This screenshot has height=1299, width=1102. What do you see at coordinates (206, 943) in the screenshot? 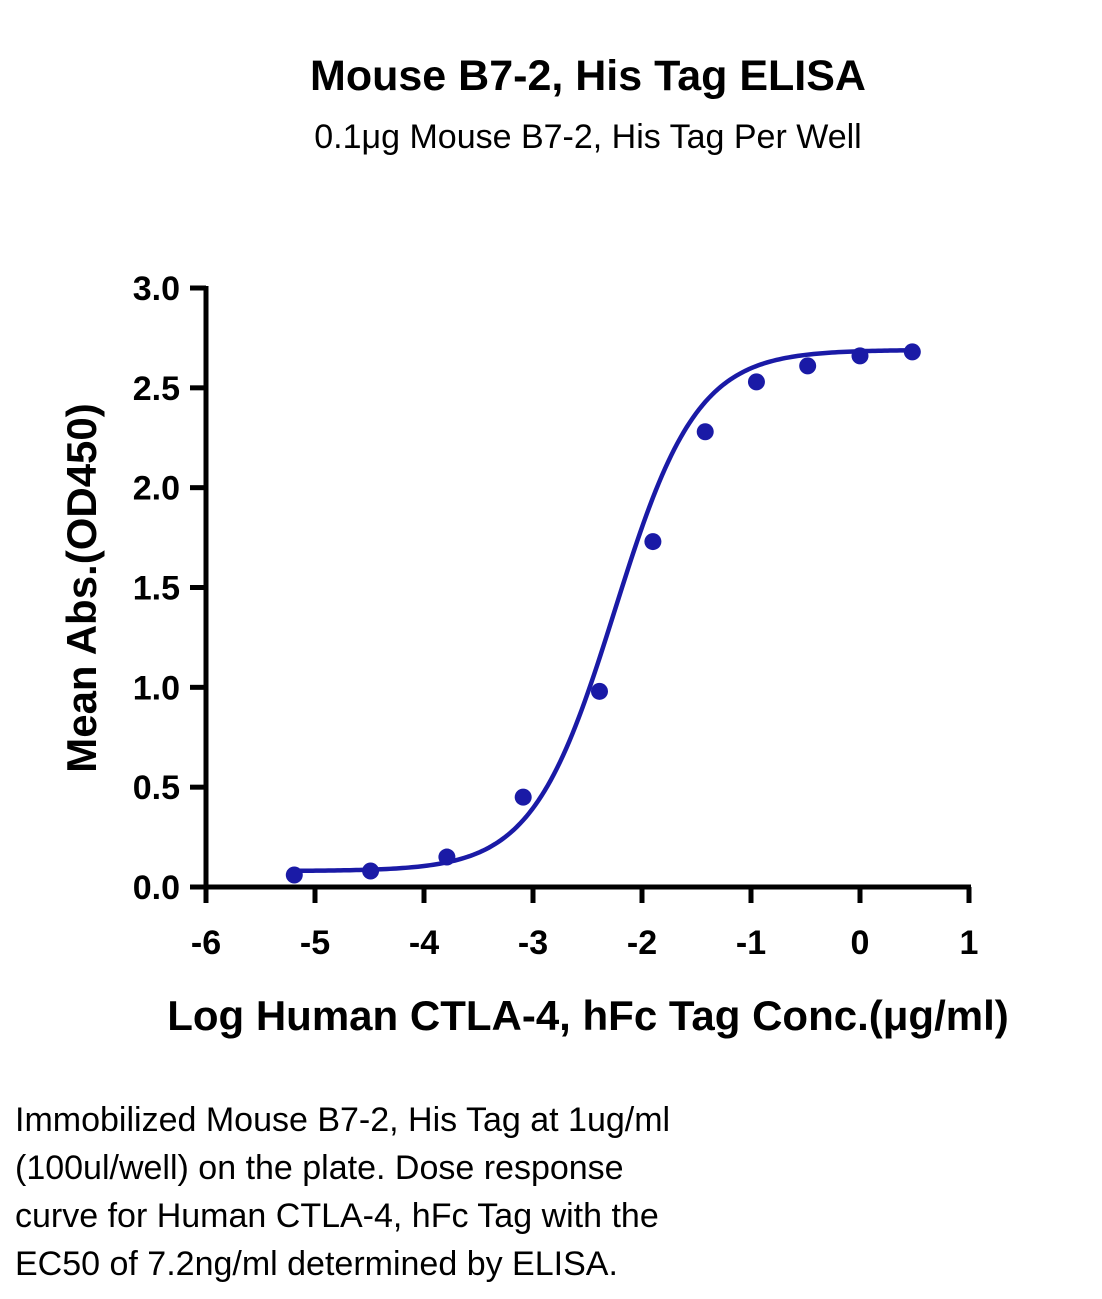
I see `x-tick-label: -6` at bounding box center [206, 943].